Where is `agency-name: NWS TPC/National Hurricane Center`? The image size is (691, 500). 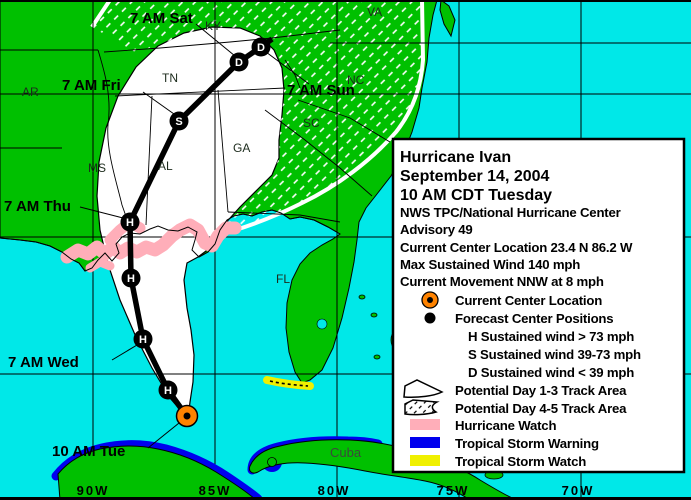
agency-name: NWS TPC/National Hurricane Center is located at coordinates (510, 212).